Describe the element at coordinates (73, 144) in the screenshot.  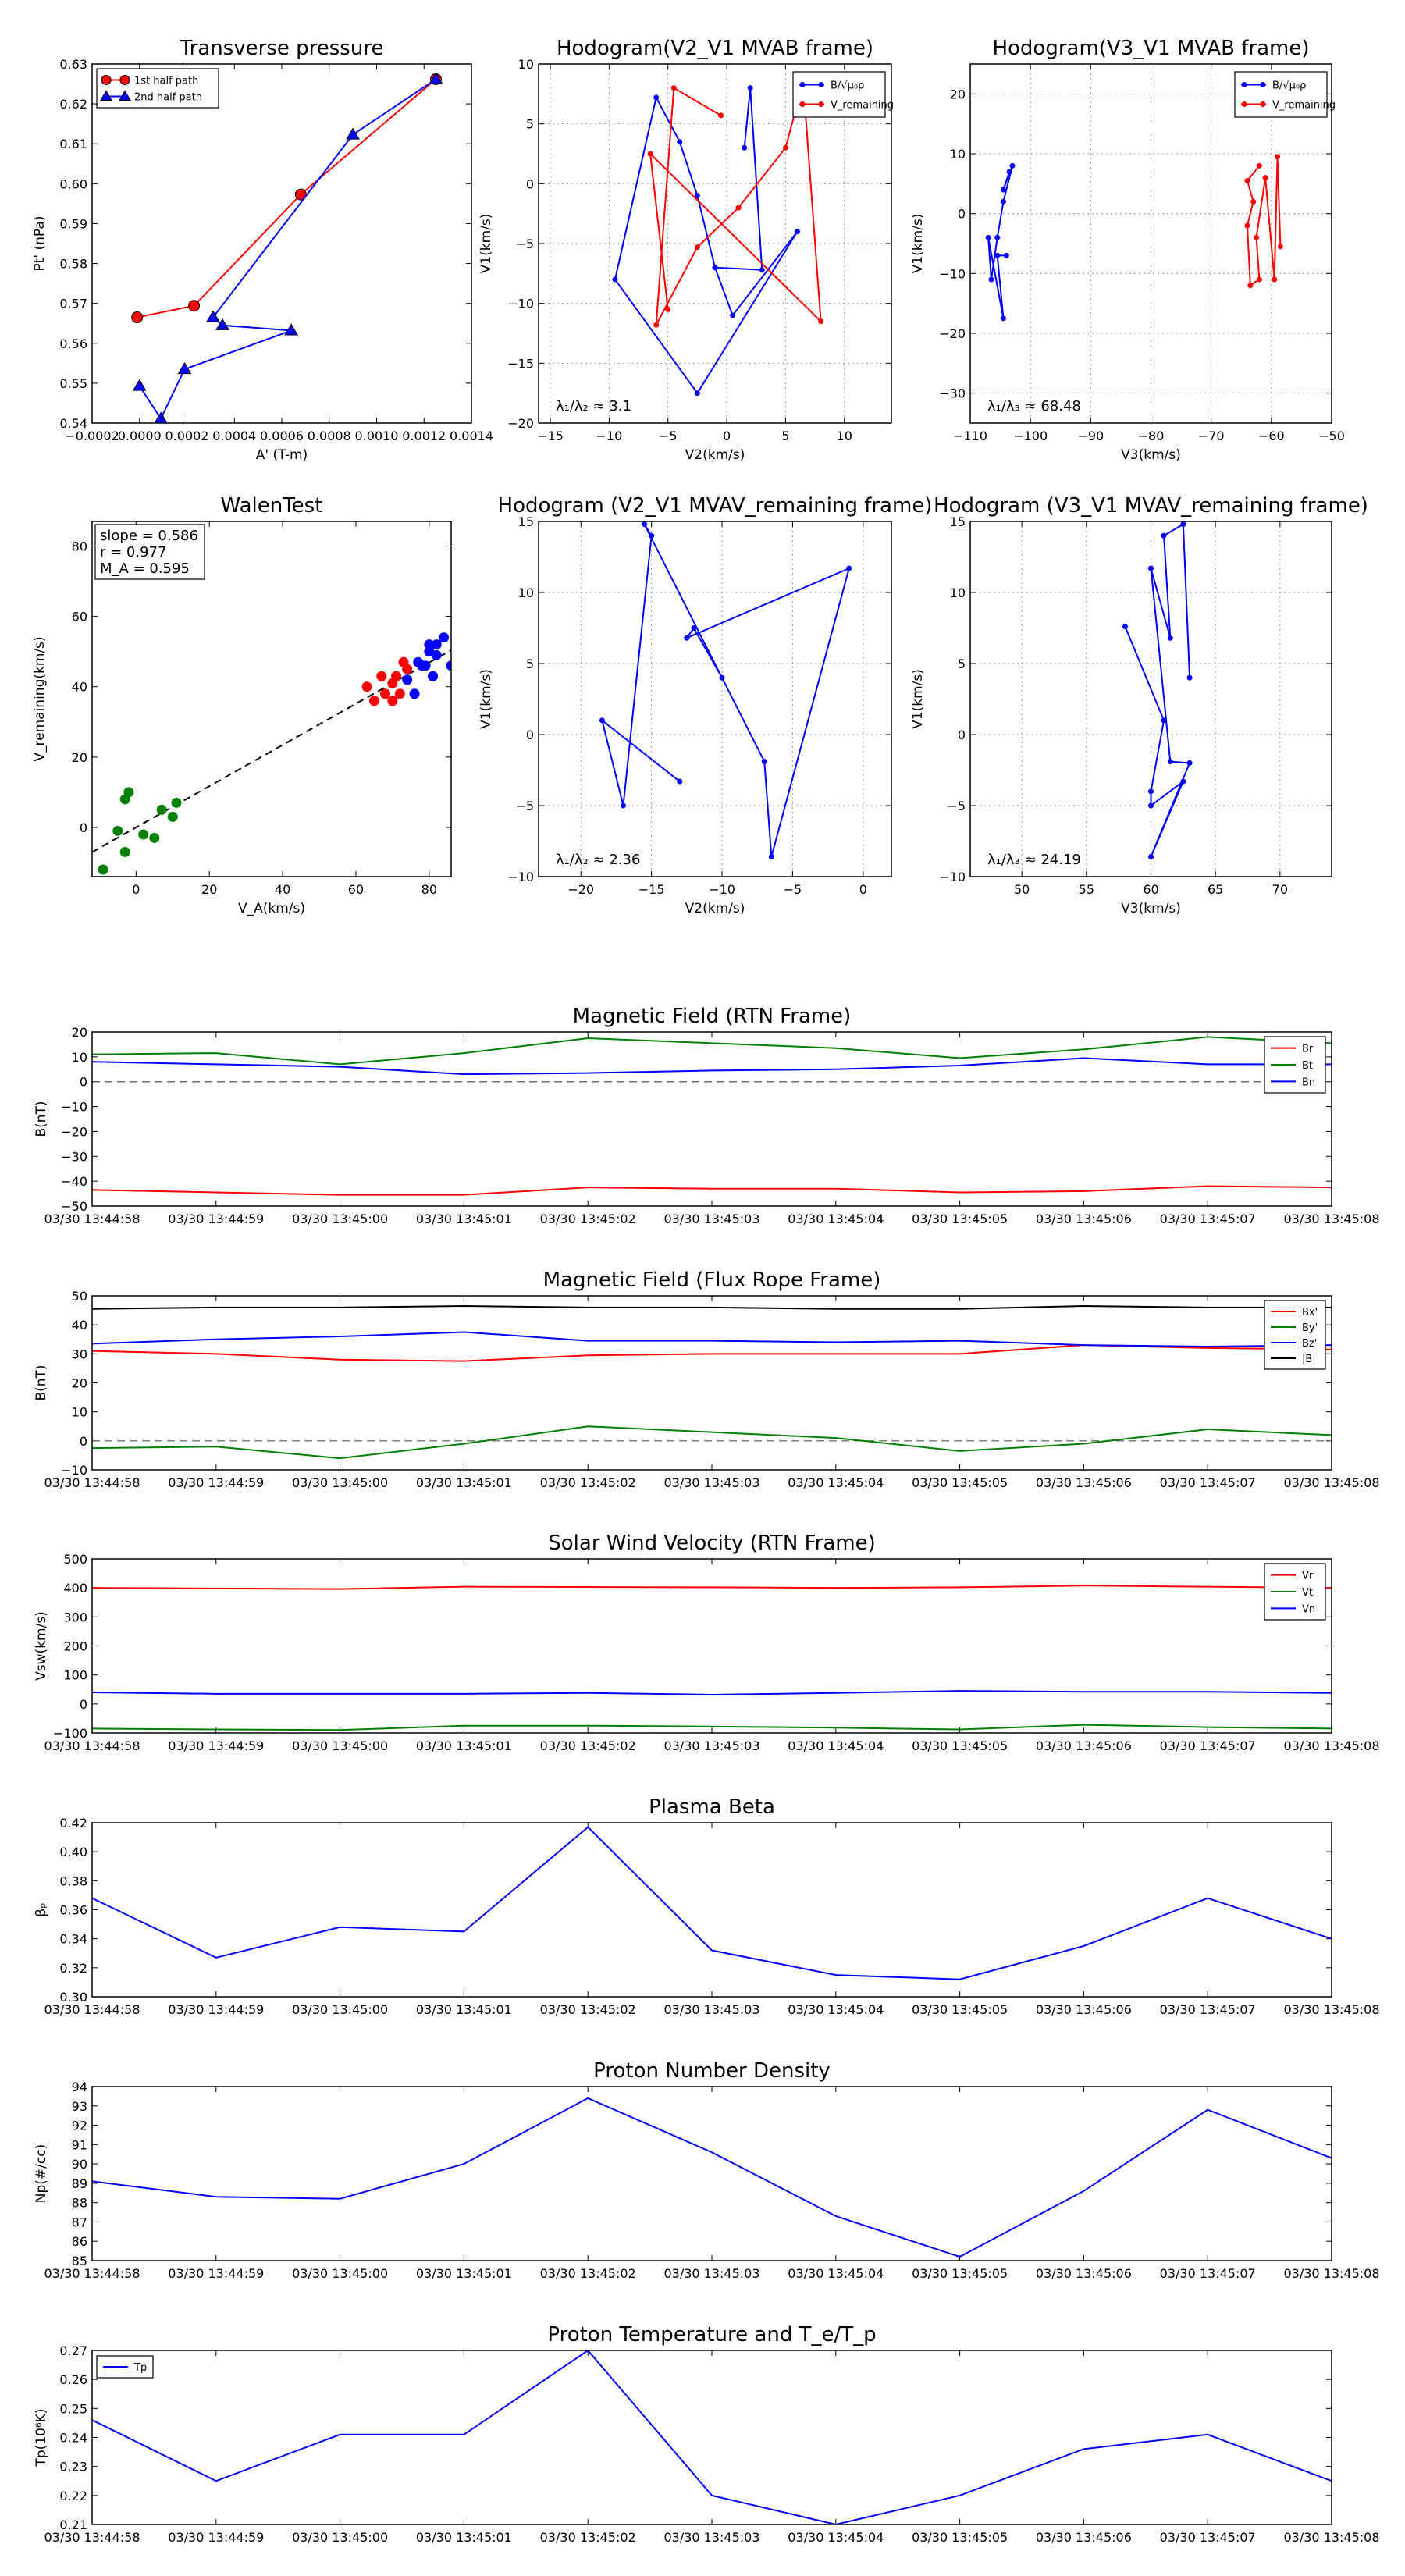
I see `y-tick-label: 0.61` at that location.